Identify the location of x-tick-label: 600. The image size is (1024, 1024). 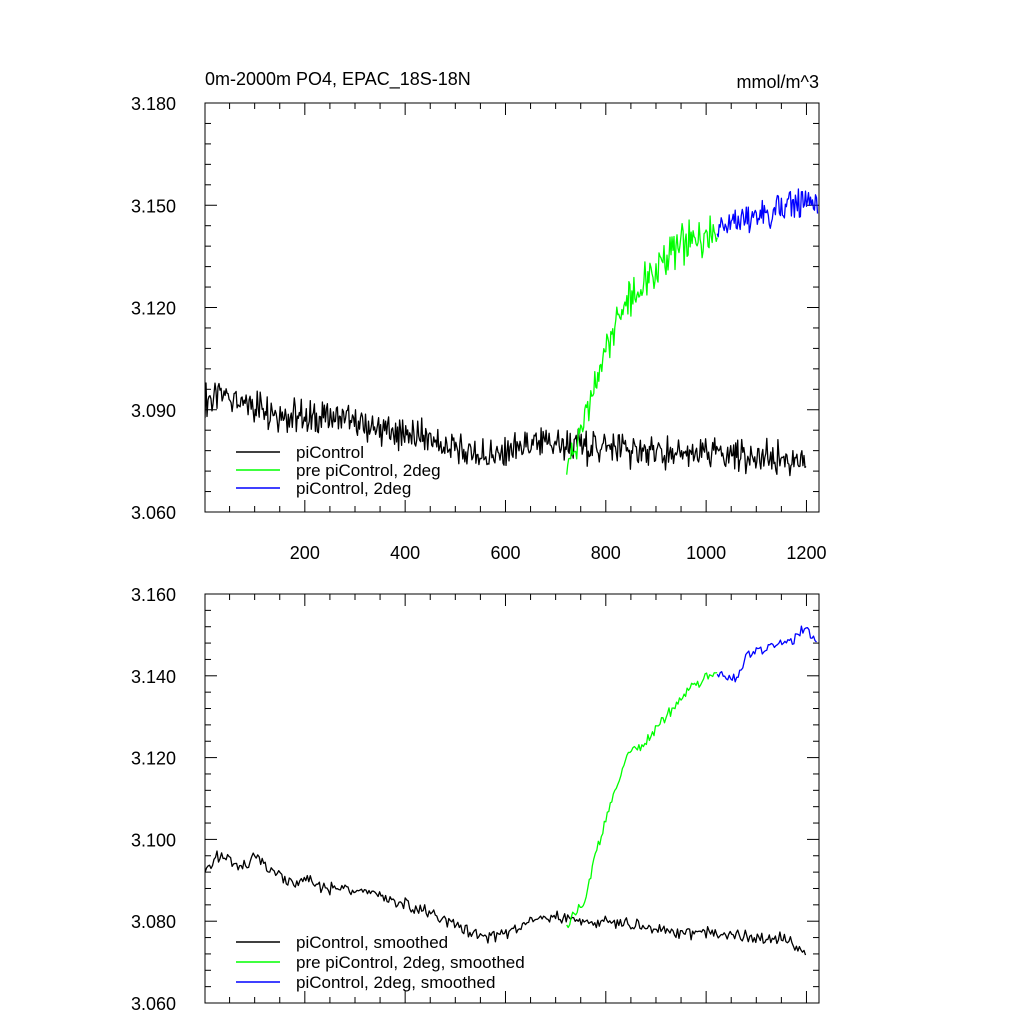
(505, 553).